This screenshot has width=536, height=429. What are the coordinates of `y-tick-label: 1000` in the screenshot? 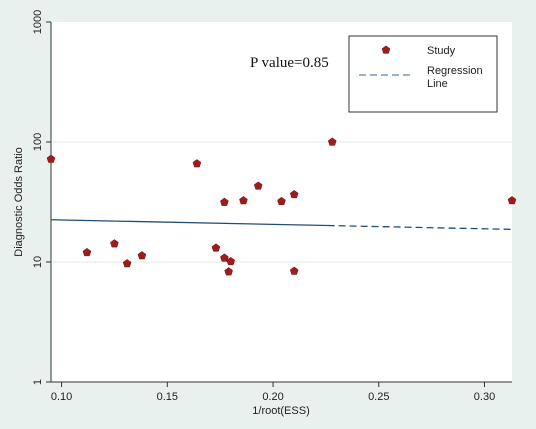 It's located at (38, 22).